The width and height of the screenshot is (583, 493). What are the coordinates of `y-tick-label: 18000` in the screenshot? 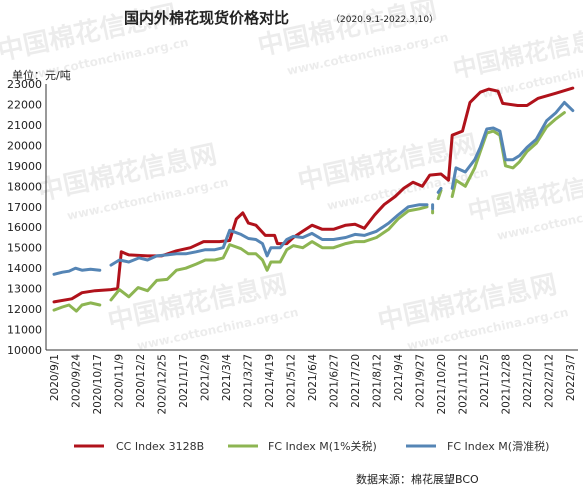 It's located at (24, 186).